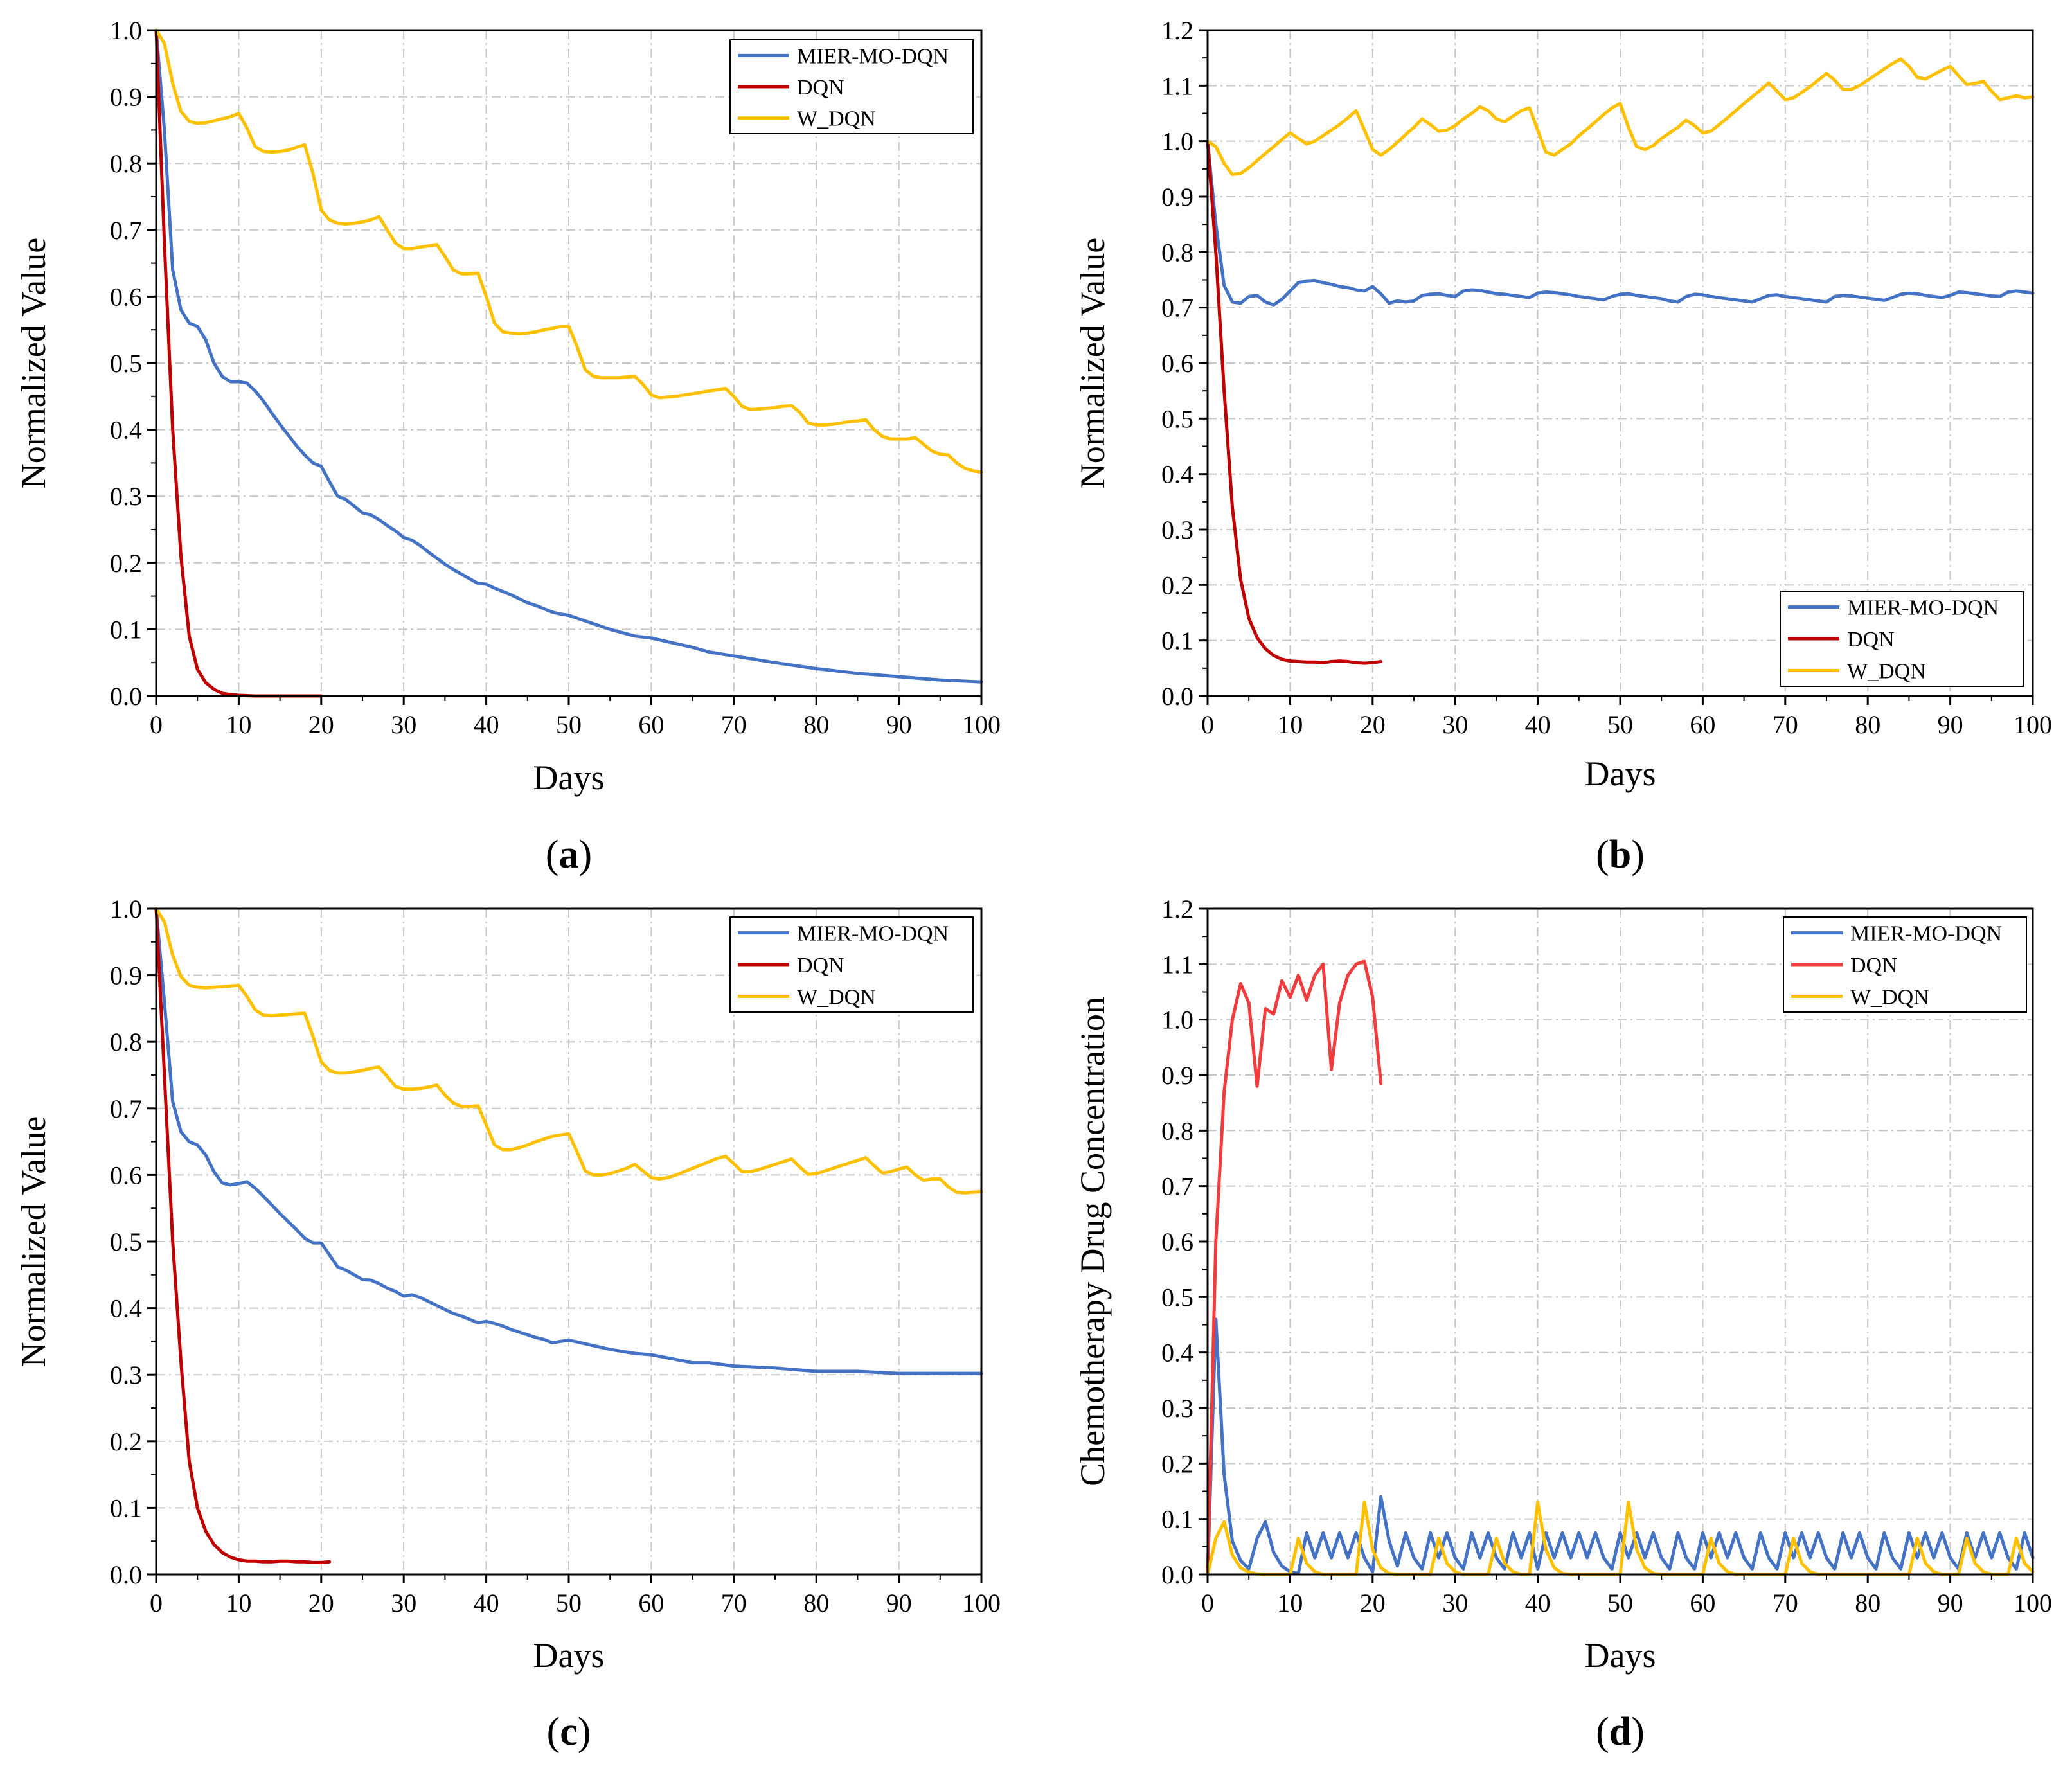 This screenshot has height=1782, width=2072. What do you see at coordinates (569, 855) in the screenshot?
I see `panel-caption: (a)` at bounding box center [569, 855].